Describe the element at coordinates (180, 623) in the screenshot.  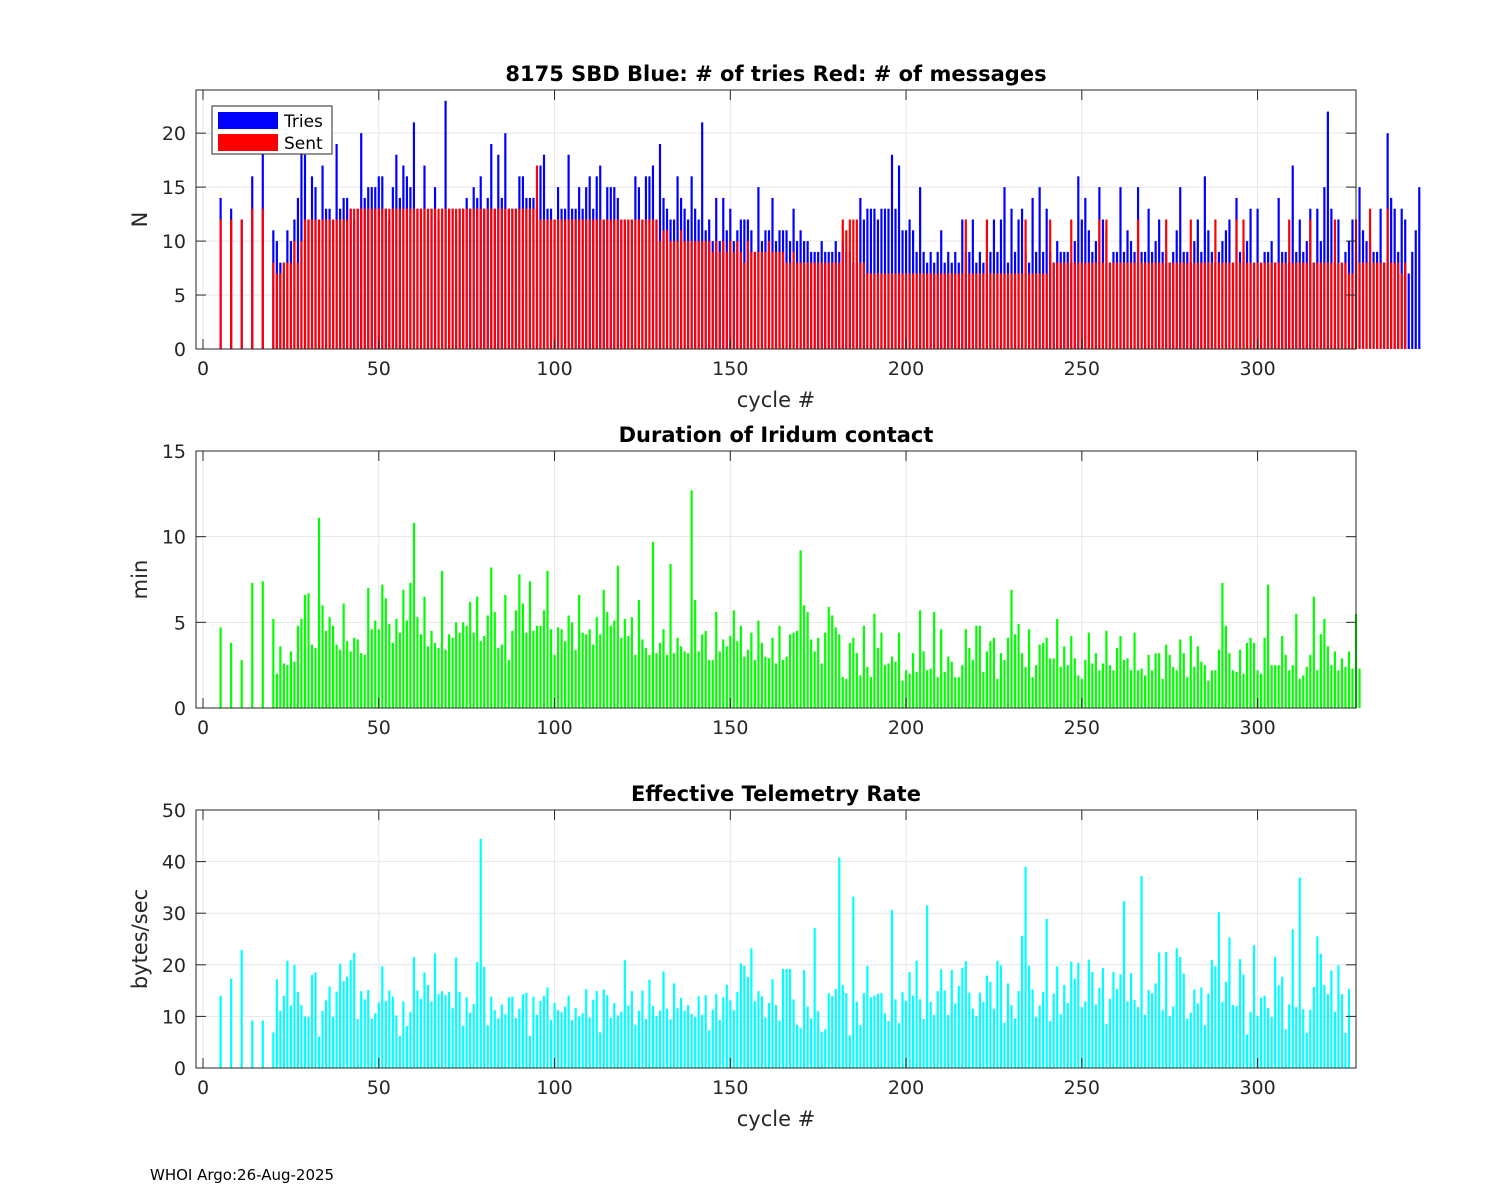
I see `y-tick-label: 5` at that location.